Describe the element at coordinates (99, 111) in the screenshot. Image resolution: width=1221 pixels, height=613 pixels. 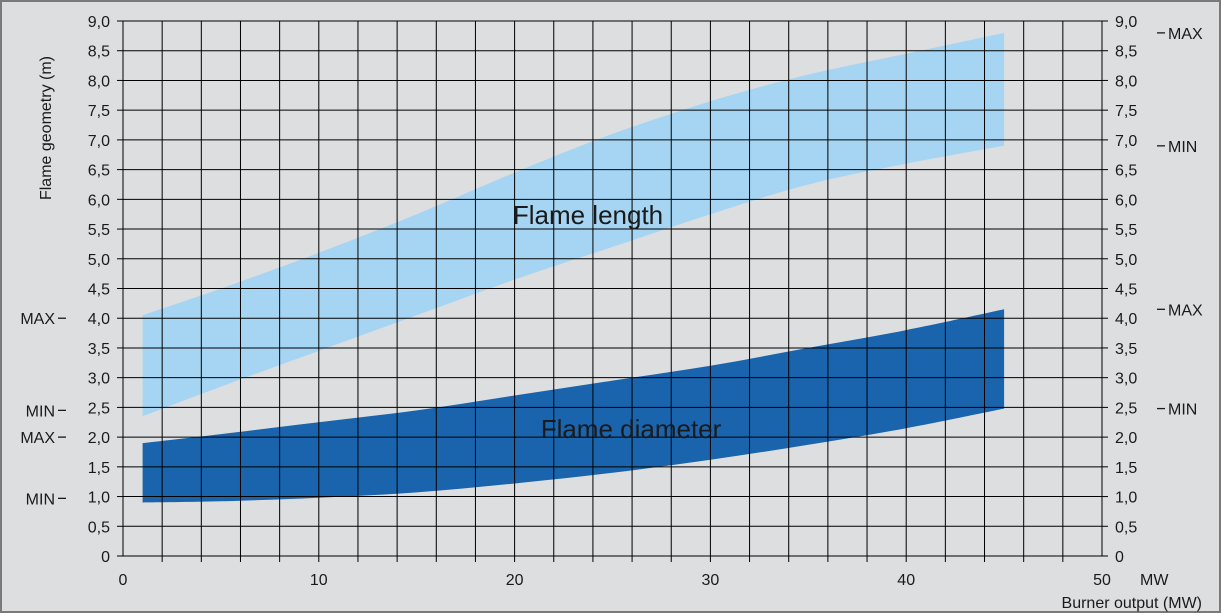
I see `y-tick-label-left: 7,5` at that location.